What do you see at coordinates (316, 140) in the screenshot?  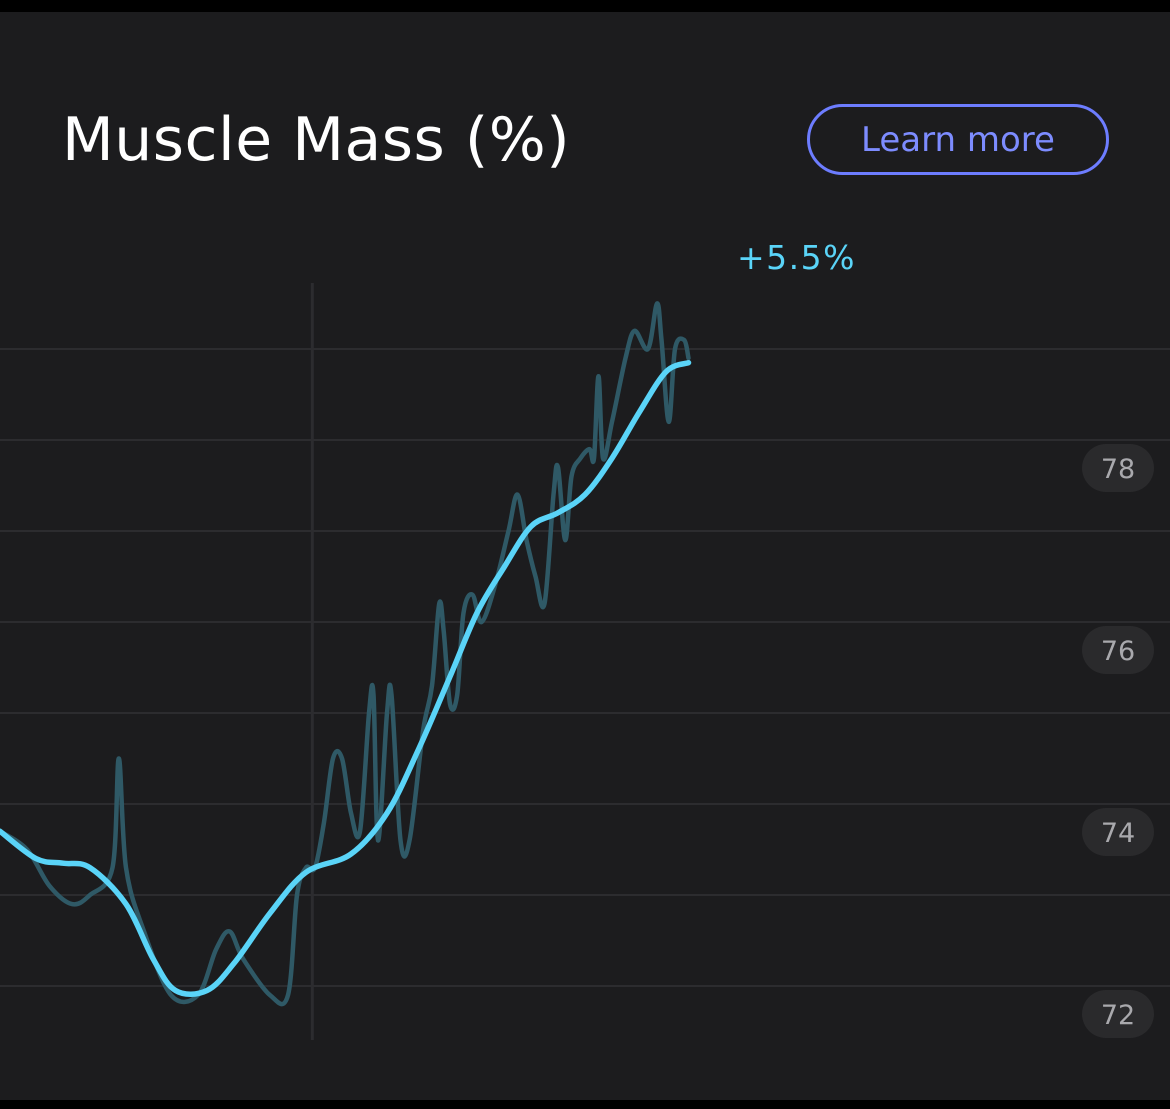 I see `page-title: Muscle Mass (%)` at bounding box center [316, 140].